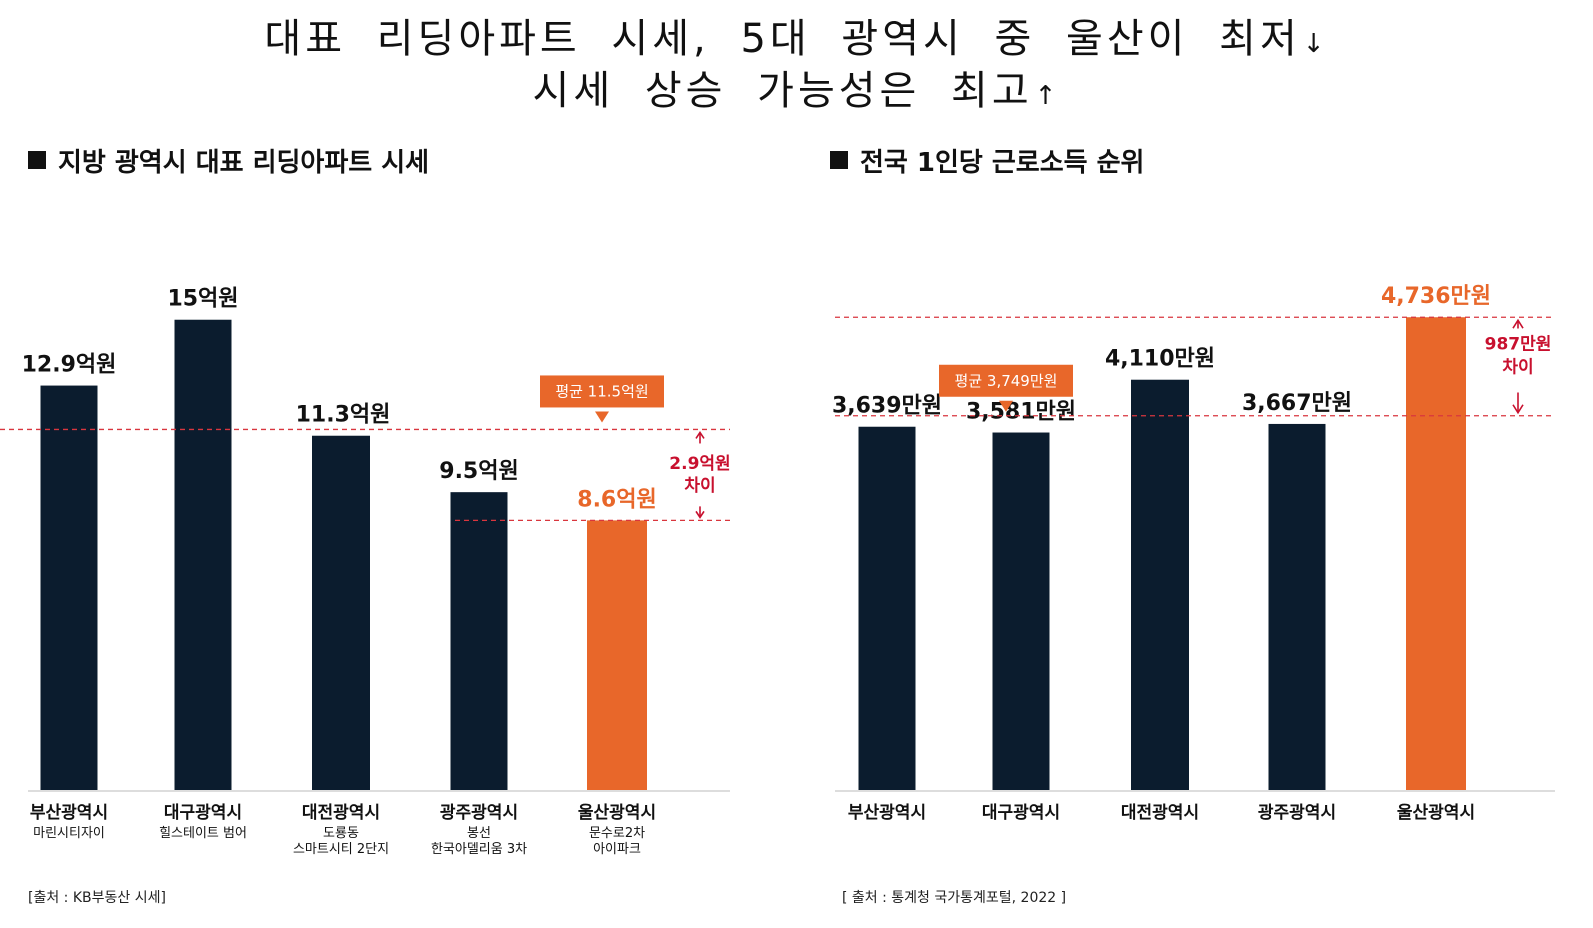  What do you see at coordinates (617, 849) in the screenshot?
I see `subcategory-label: 아이파크` at bounding box center [617, 849].